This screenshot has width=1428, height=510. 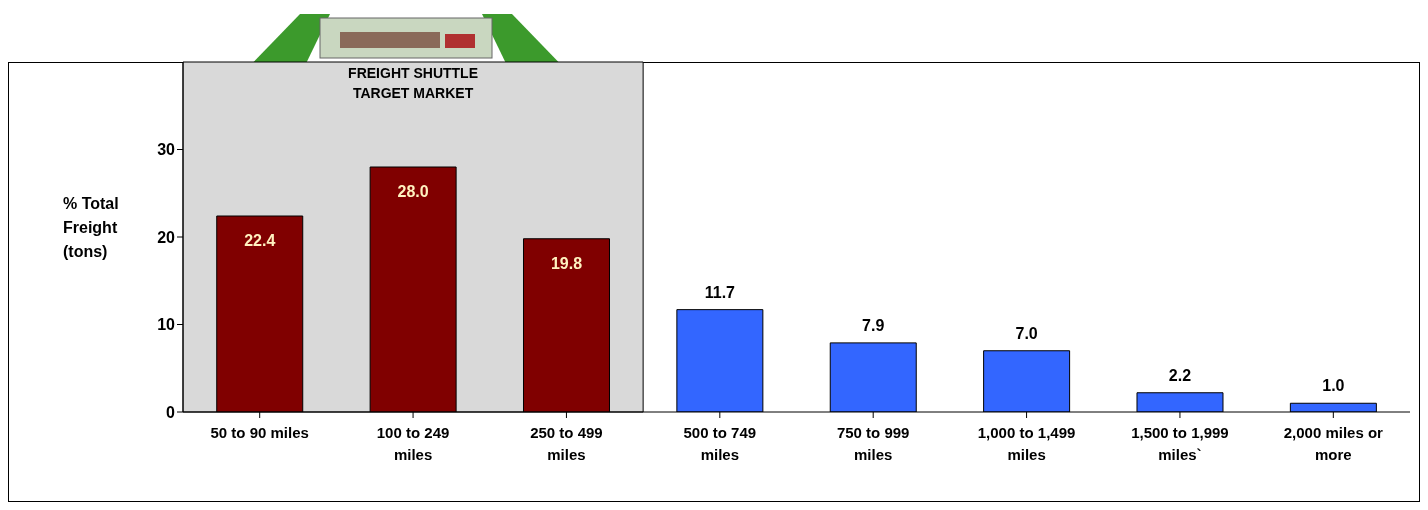 What do you see at coordinates (413, 191) in the screenshot?
I see `data-label: 28.0` at bounding box center [413, 191].